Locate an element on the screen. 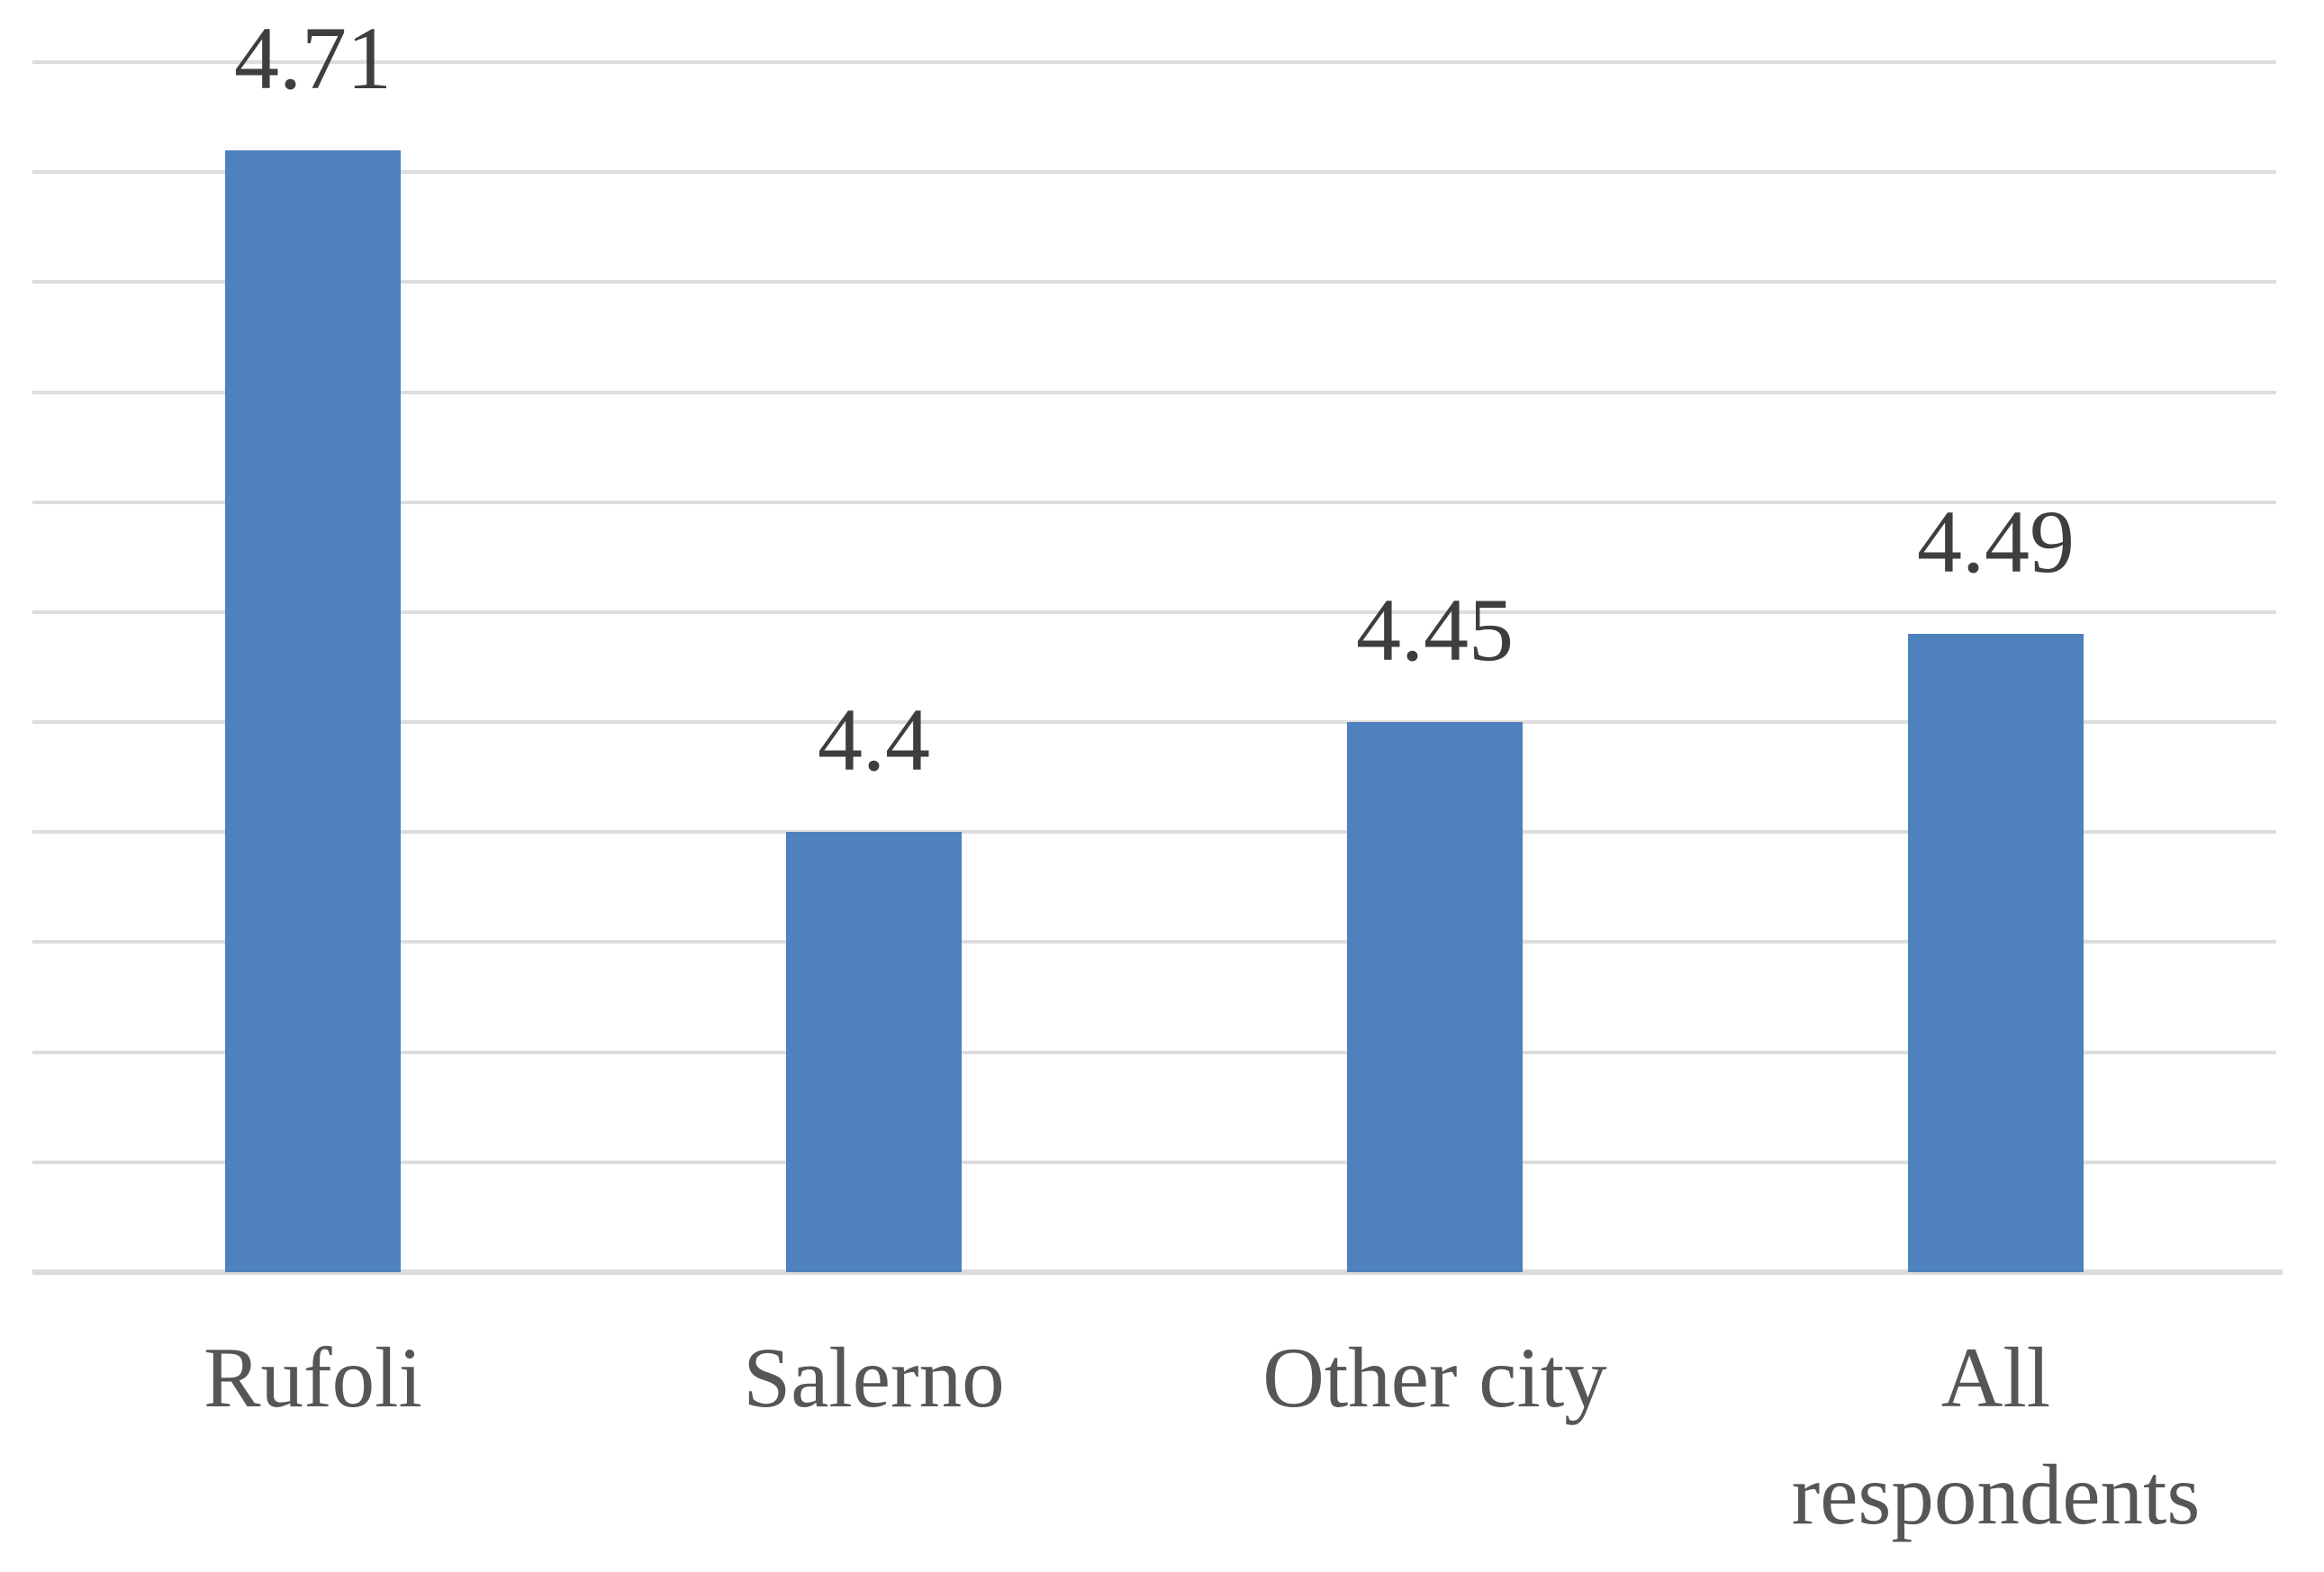 This screenshot has width=2324, height=1572. bar-salerno is located at coordinates (874, 1052).